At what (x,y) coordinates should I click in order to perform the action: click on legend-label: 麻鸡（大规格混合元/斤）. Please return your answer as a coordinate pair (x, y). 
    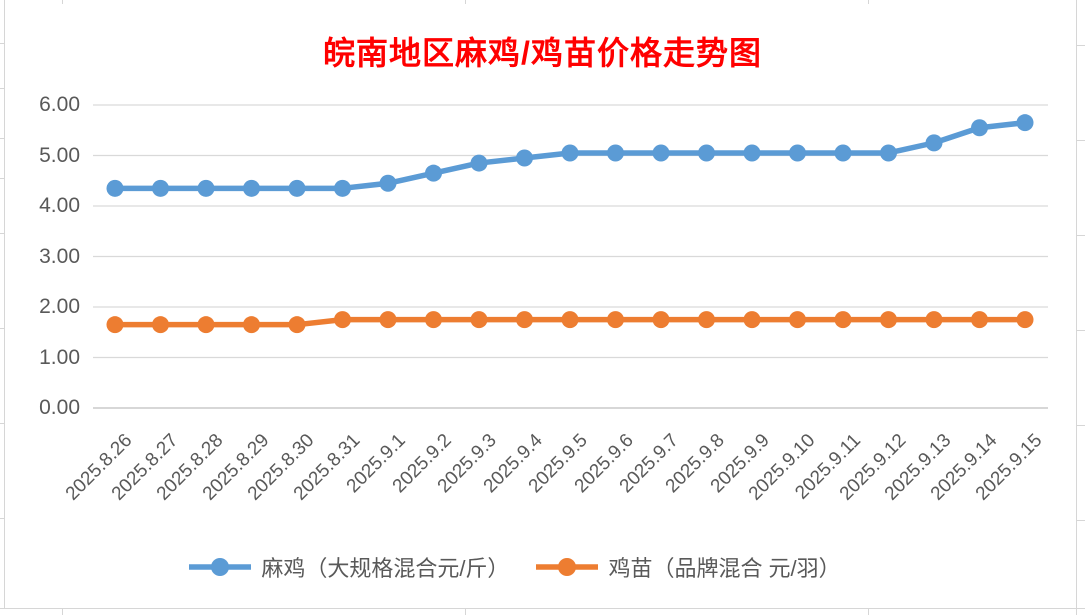
    Looking at the image, I should click on (385, 568).